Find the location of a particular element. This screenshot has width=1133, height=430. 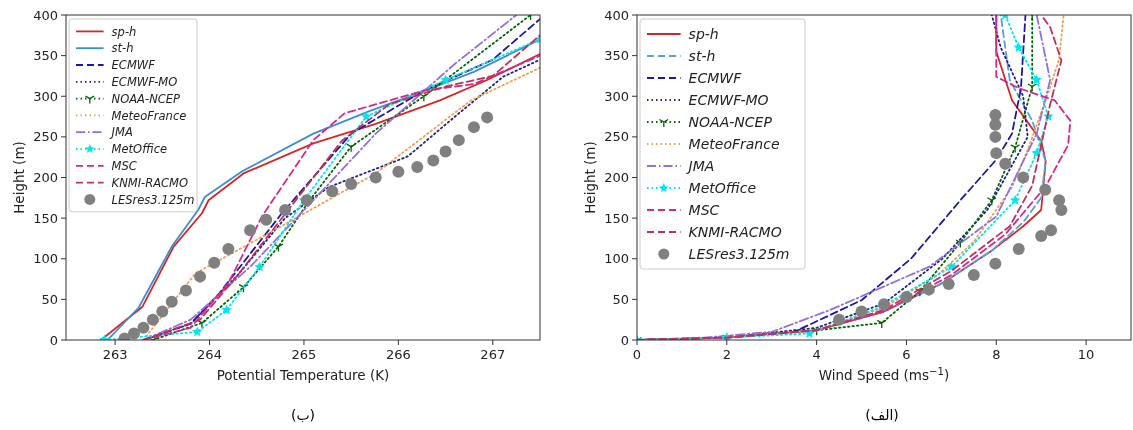

x-tick-label: 266 is located at coordinates (398, 354).